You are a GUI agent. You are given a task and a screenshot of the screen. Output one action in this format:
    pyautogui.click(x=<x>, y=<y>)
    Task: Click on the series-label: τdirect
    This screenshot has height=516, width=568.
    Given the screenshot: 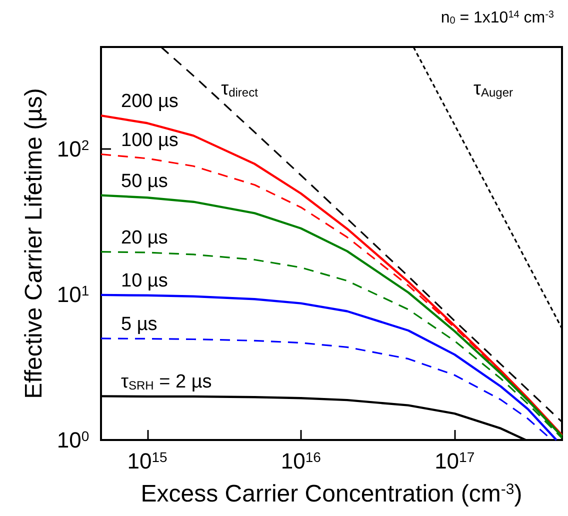 What is the action you would take?
    pyautogui.click(x=240, y=89)
    